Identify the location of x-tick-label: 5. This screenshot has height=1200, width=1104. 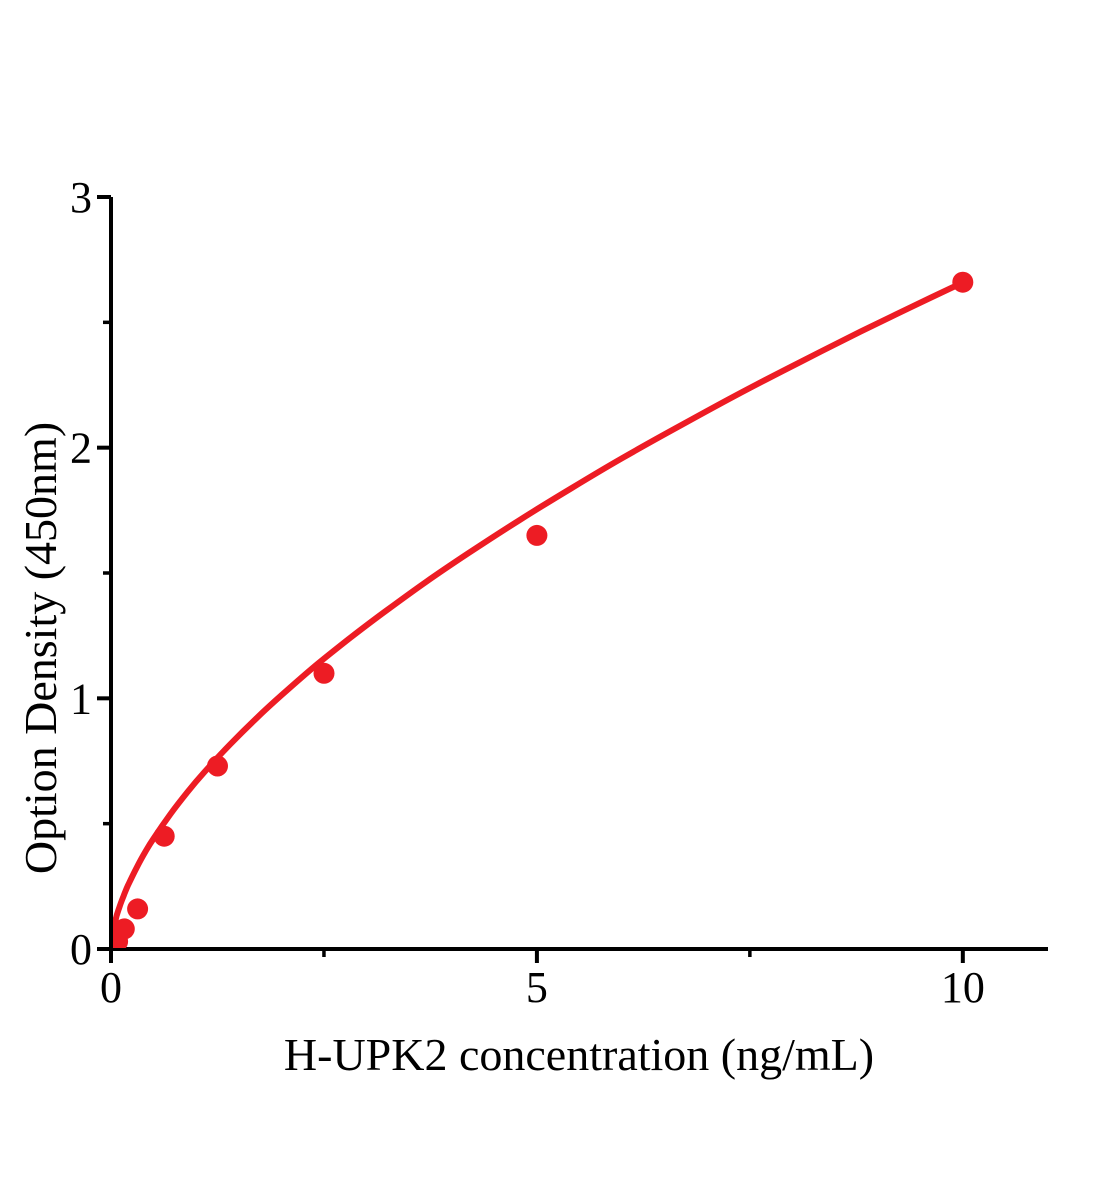
(537, 987).